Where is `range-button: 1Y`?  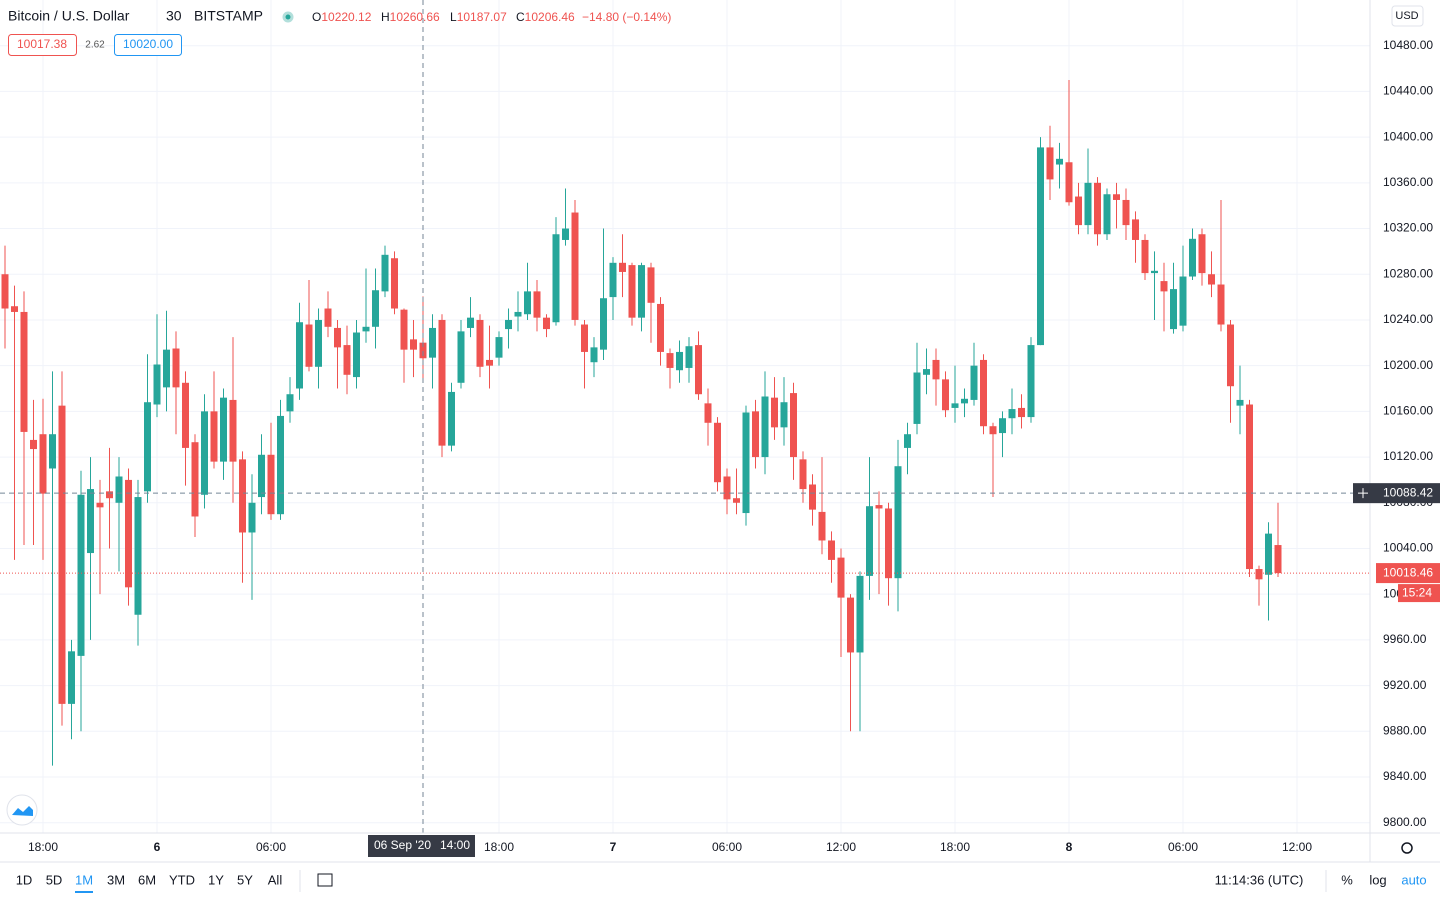
range-button: 1Y is located at coordinates (216, 879).